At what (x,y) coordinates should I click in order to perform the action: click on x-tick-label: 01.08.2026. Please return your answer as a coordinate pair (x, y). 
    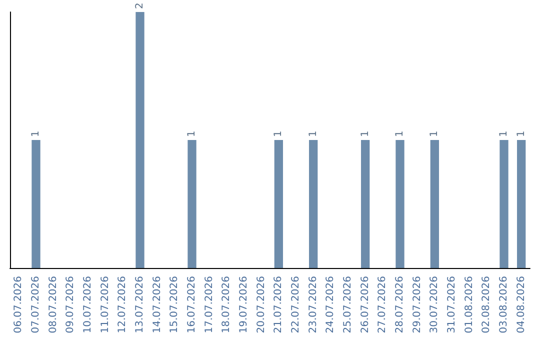
    Looking at the image, I should click on (469, 305).